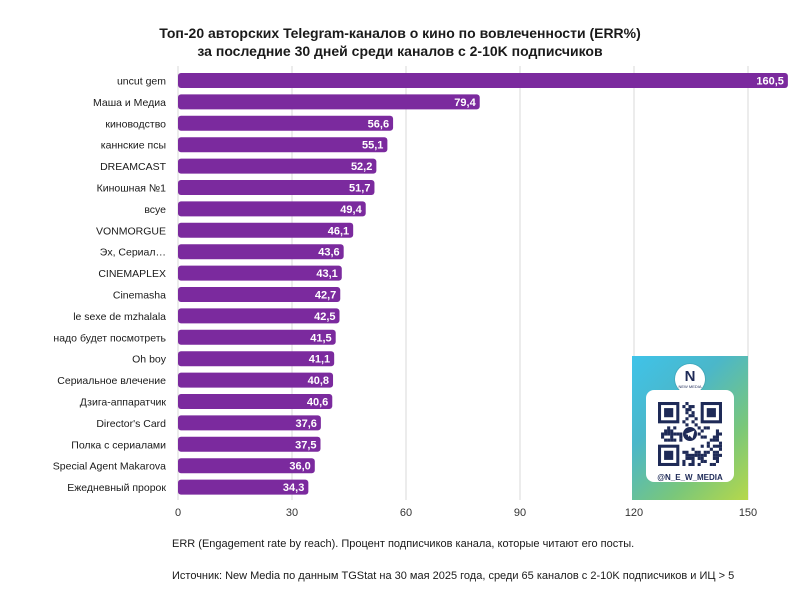 This screenshot has height=613, width=800. What do you see at coordinates (690, 477) in the screenshot?
I see `qr-handle-label: @N_E_W_MEDIA` at bounding box center [690, 477].